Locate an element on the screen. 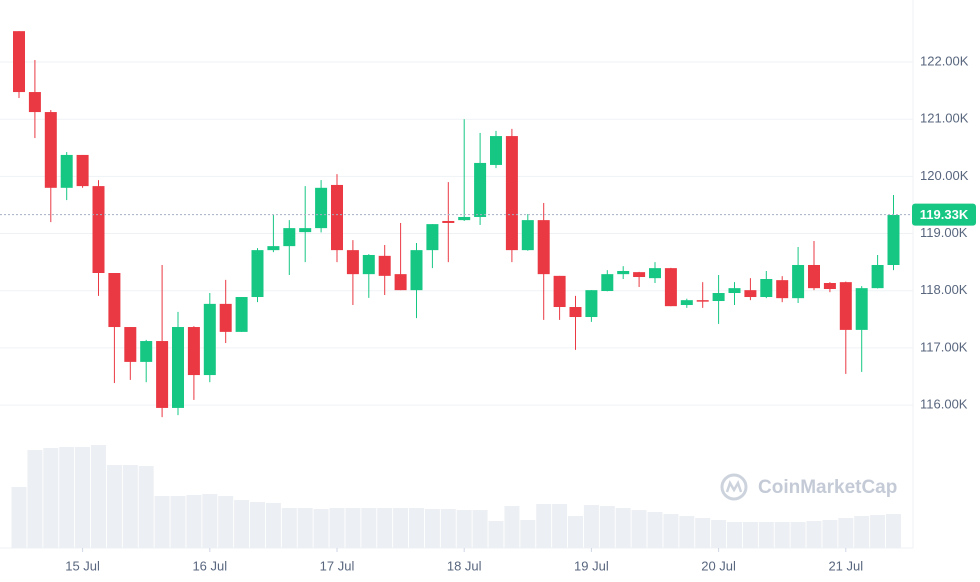 The height and width of the screenshot is (582, 980). x-tick-label: 21 Jul is located at coordinates (845, 565).